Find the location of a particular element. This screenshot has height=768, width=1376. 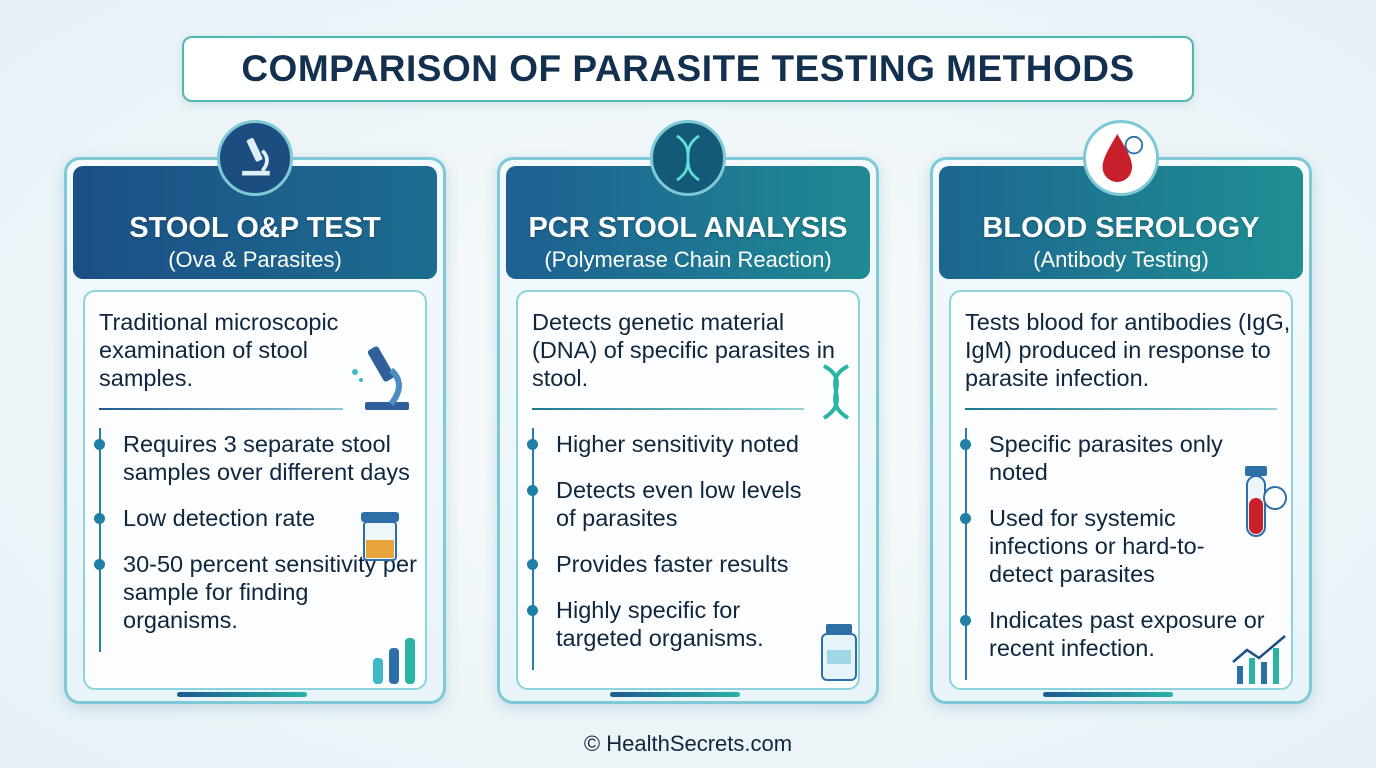

bullet: Low detection rate is located at coordinates (223, 518).